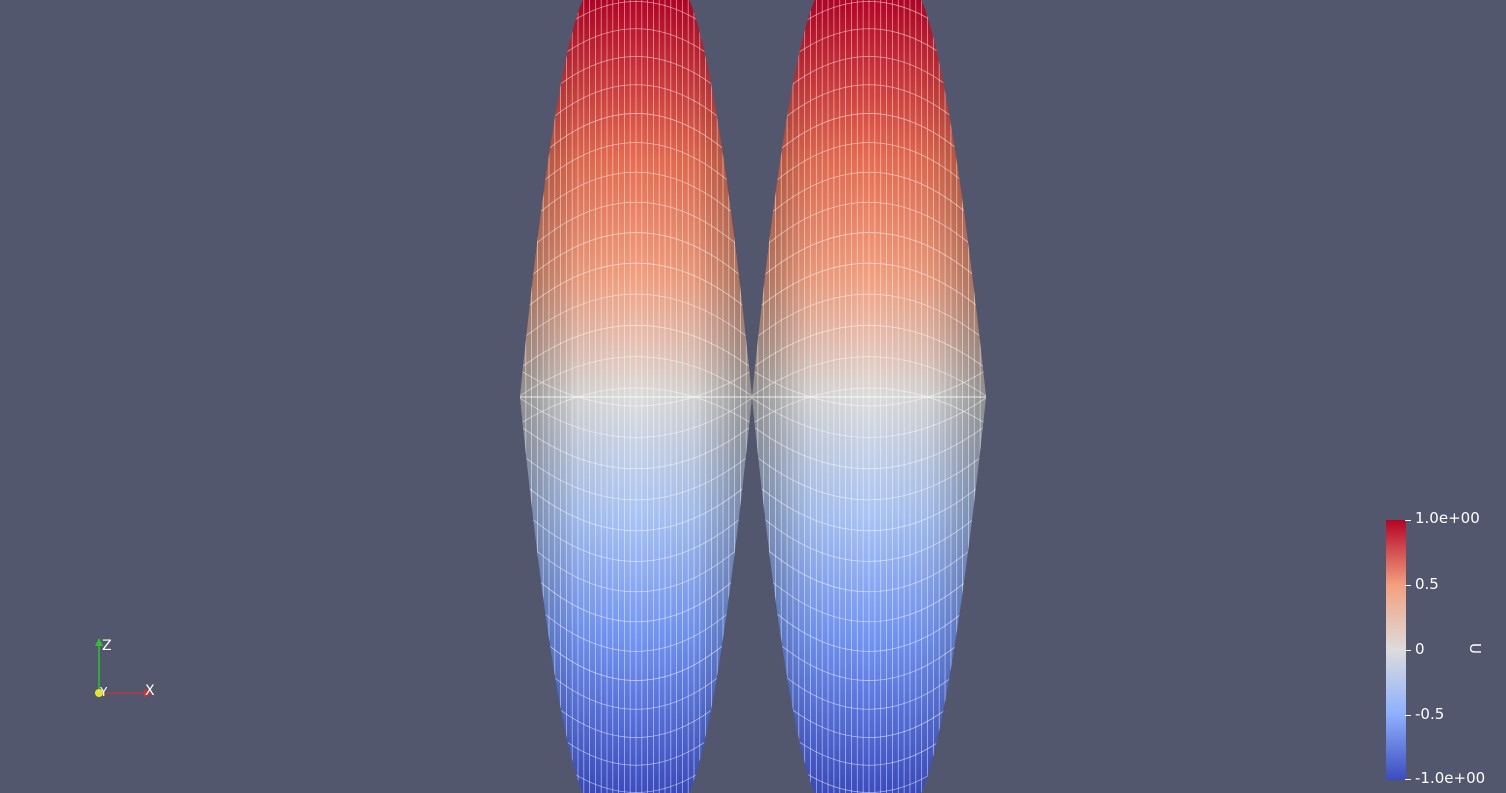 The width and height of the screenshot is (1506, 793). What do you see at coordinates (1427, 584) in the screenshot?
I see `colorbar-label-half: 0.5` at bounding box center [1427, 584].